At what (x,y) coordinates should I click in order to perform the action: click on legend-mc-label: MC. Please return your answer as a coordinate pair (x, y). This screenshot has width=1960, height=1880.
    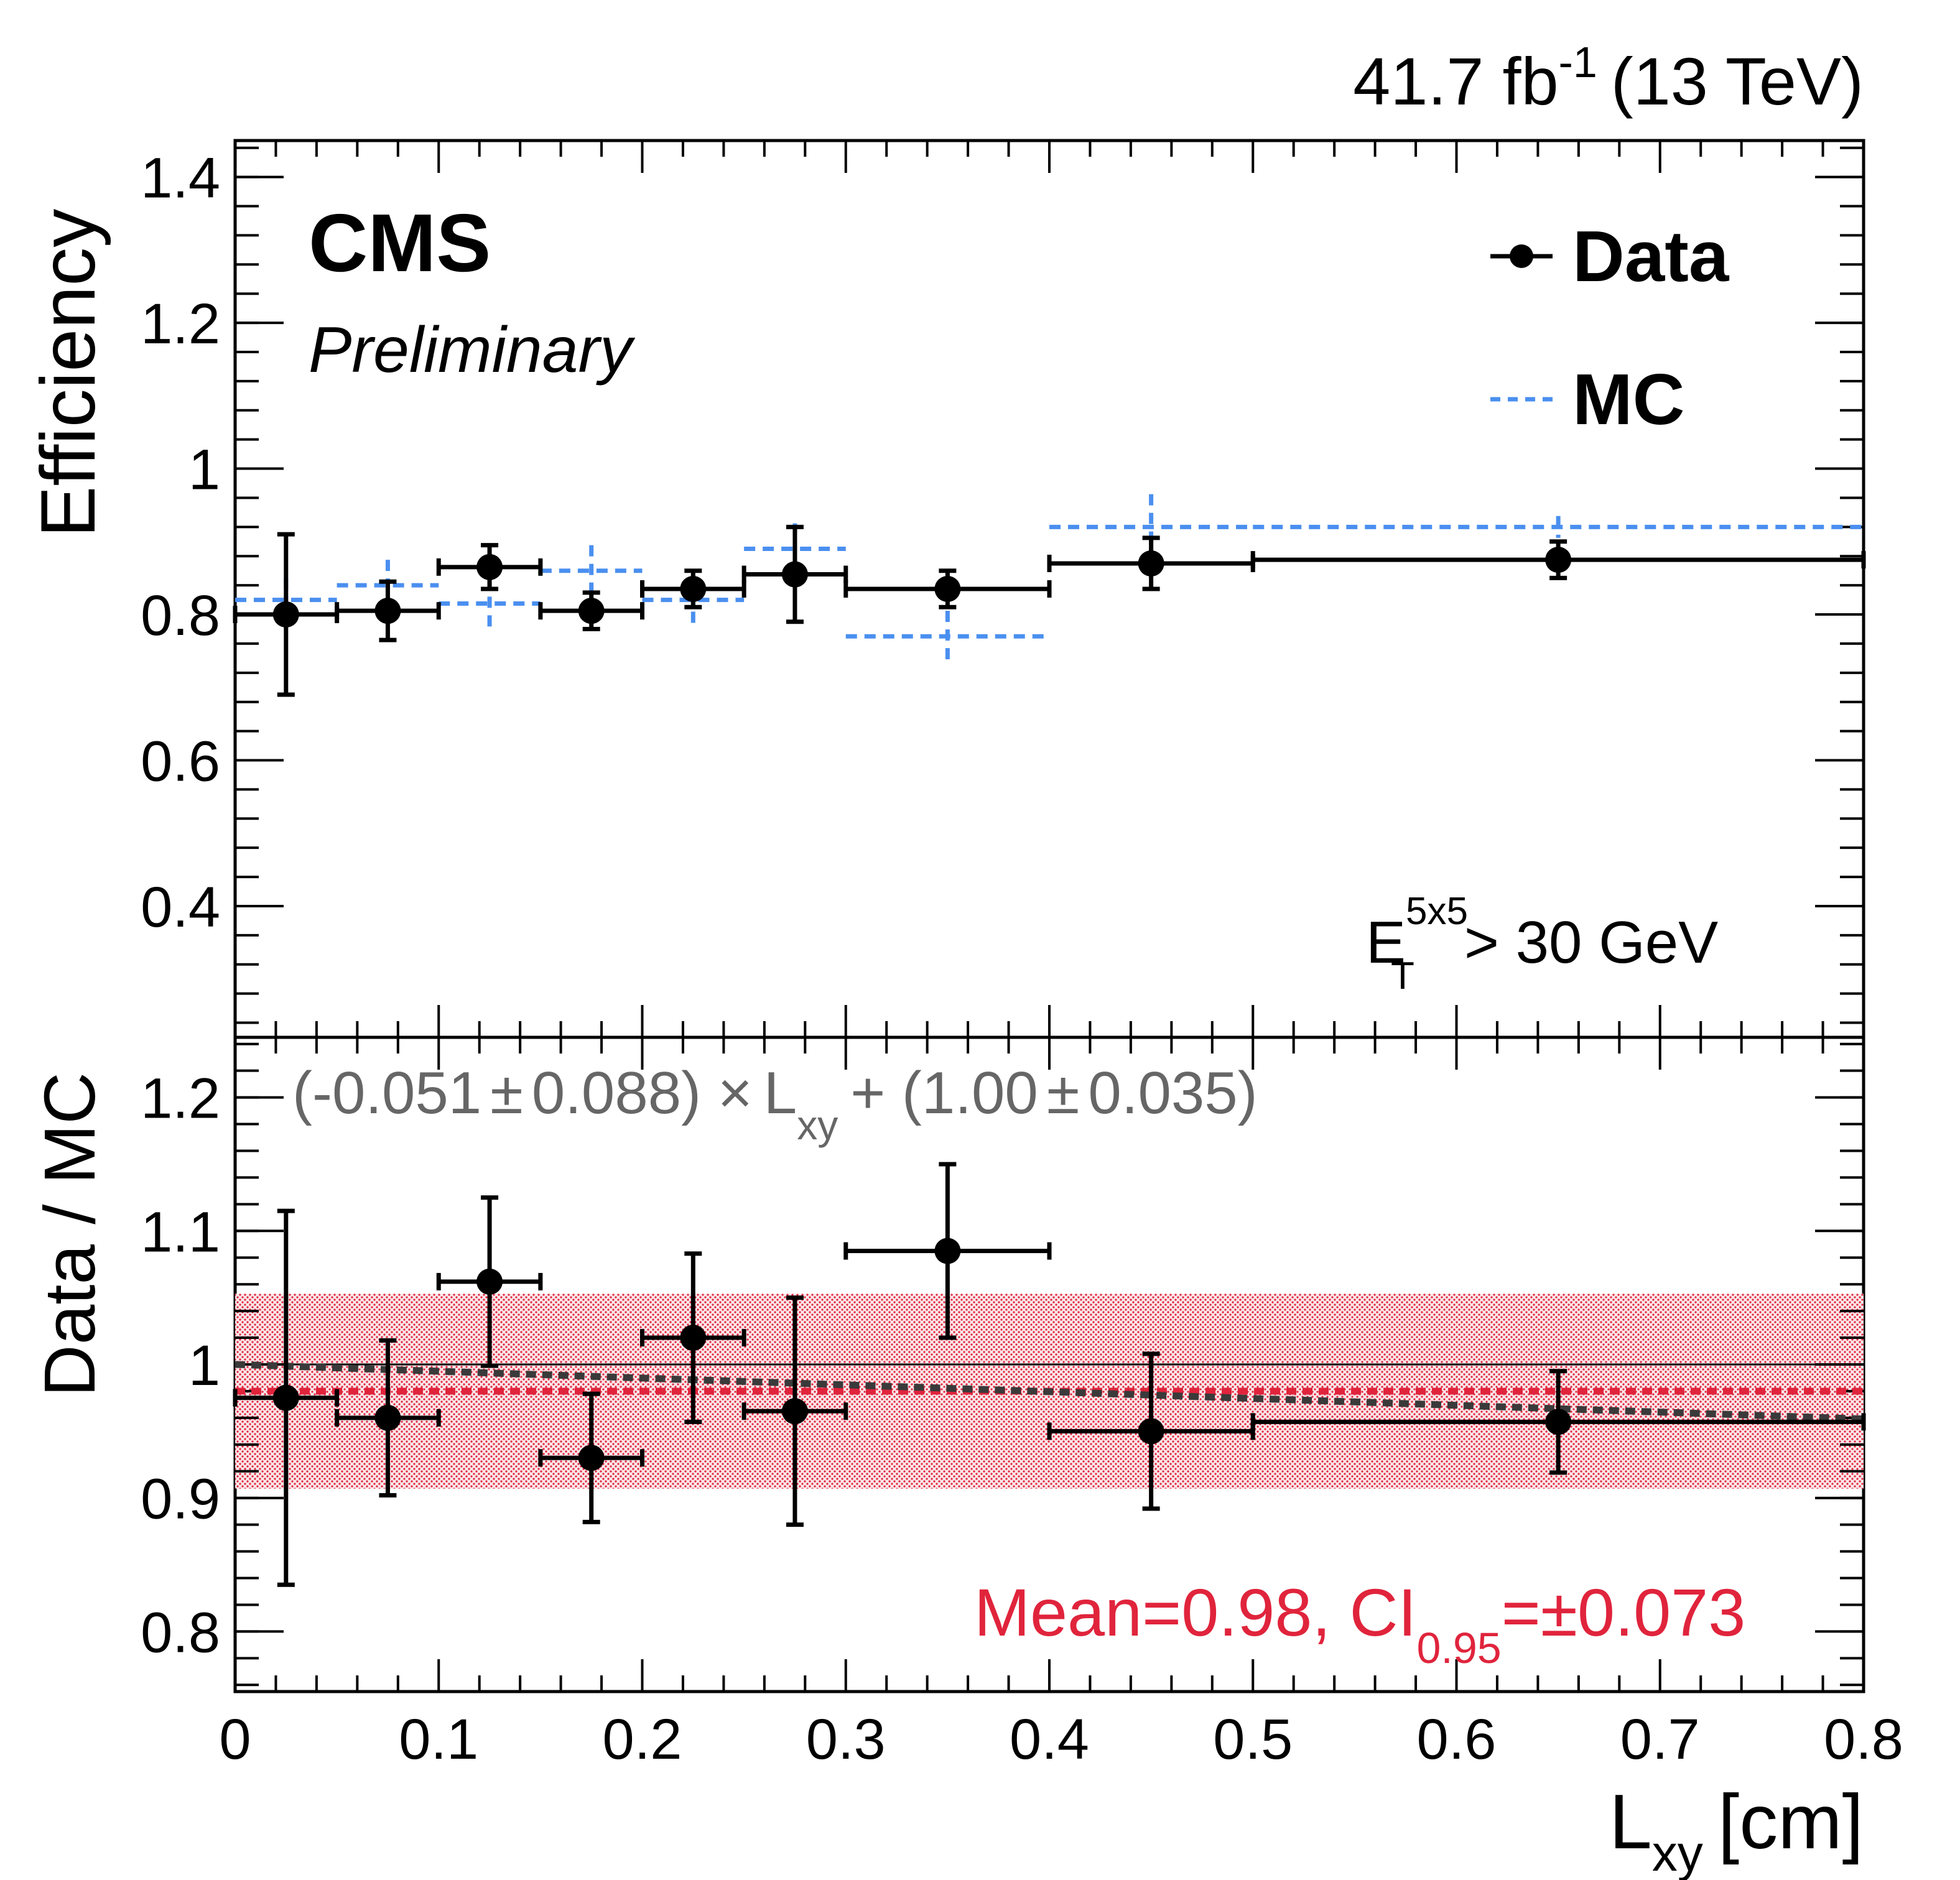
    Looking at the image, I should click on (1628, 400).